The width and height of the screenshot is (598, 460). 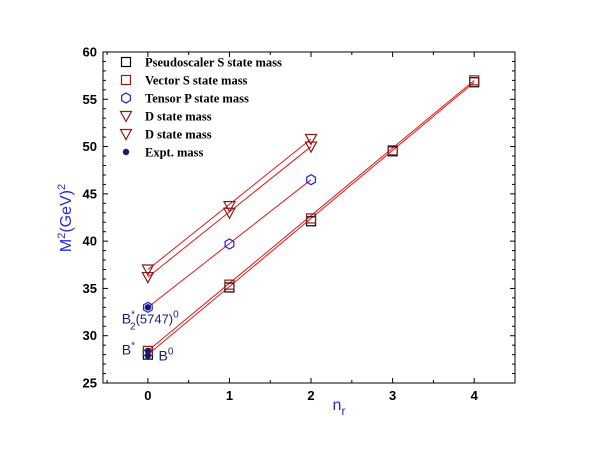 What do you see at coordinates (310, 395) in the screenshot?
I see `x-tick-label: 2` at bounding box center [310, 395].